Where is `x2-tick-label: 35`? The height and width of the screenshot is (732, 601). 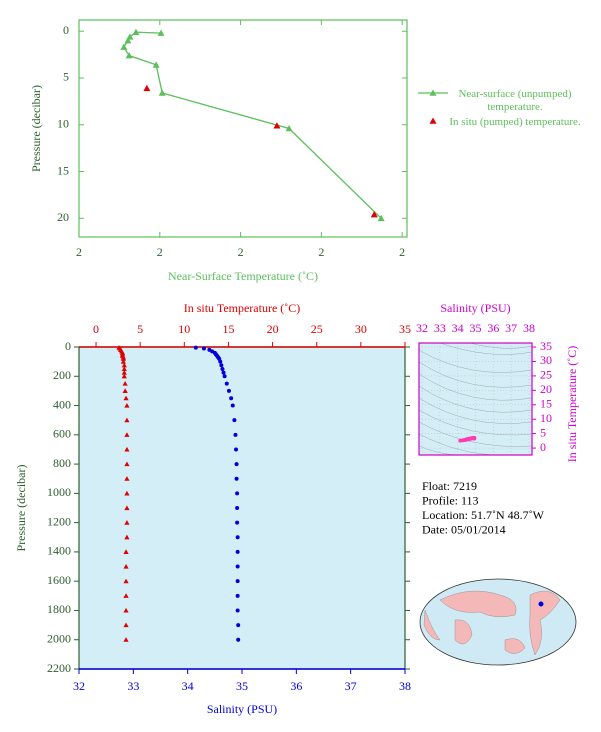
x2-tick-label: 35 is located at coordinates (405, 329).